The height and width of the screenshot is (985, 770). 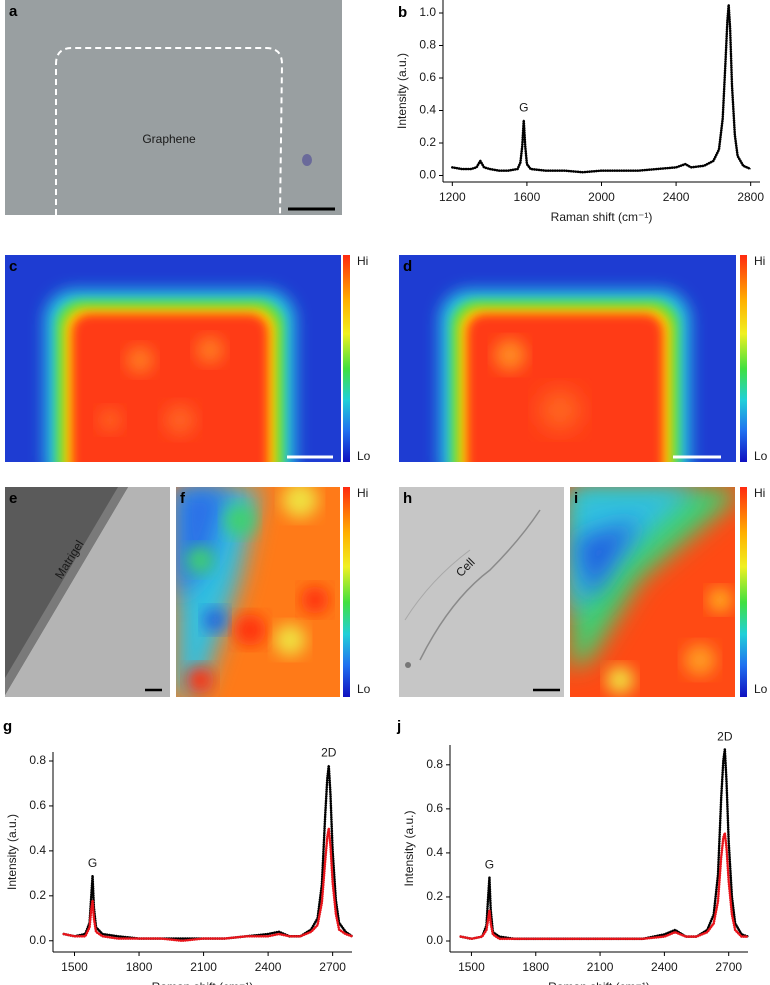 I want to click on graphene-outline, so click(x=169, y=131).